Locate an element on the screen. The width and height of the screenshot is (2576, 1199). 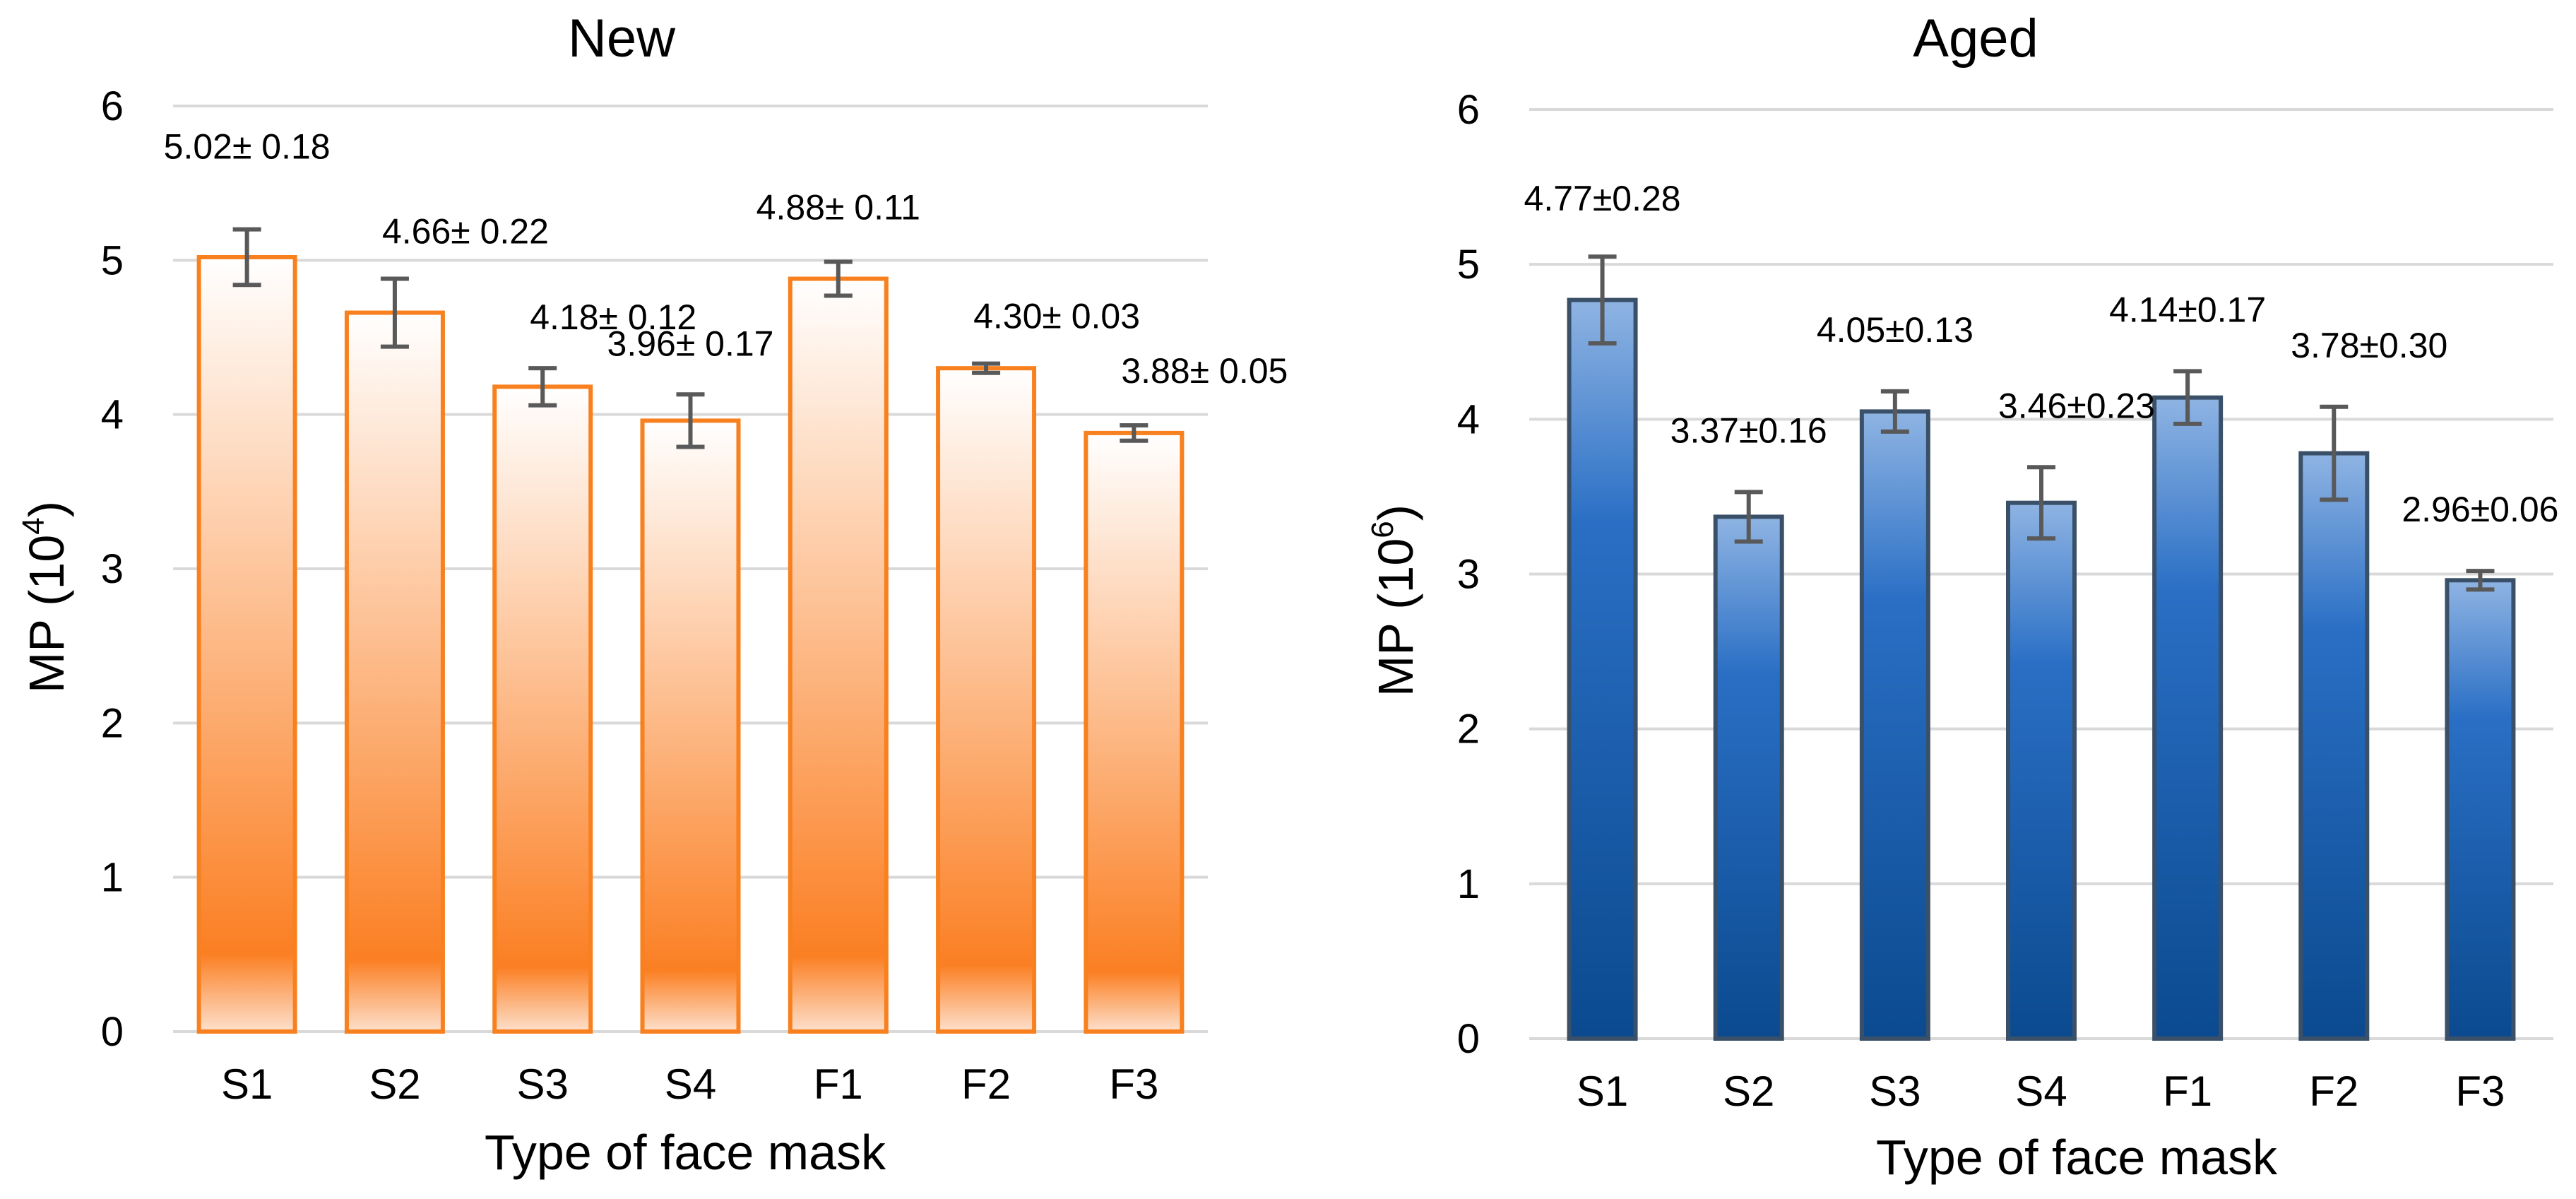
chart-new-x-ticks: S1 S2 S3 S4 F1 F2 F3 is located at coordinates (689, 1084).